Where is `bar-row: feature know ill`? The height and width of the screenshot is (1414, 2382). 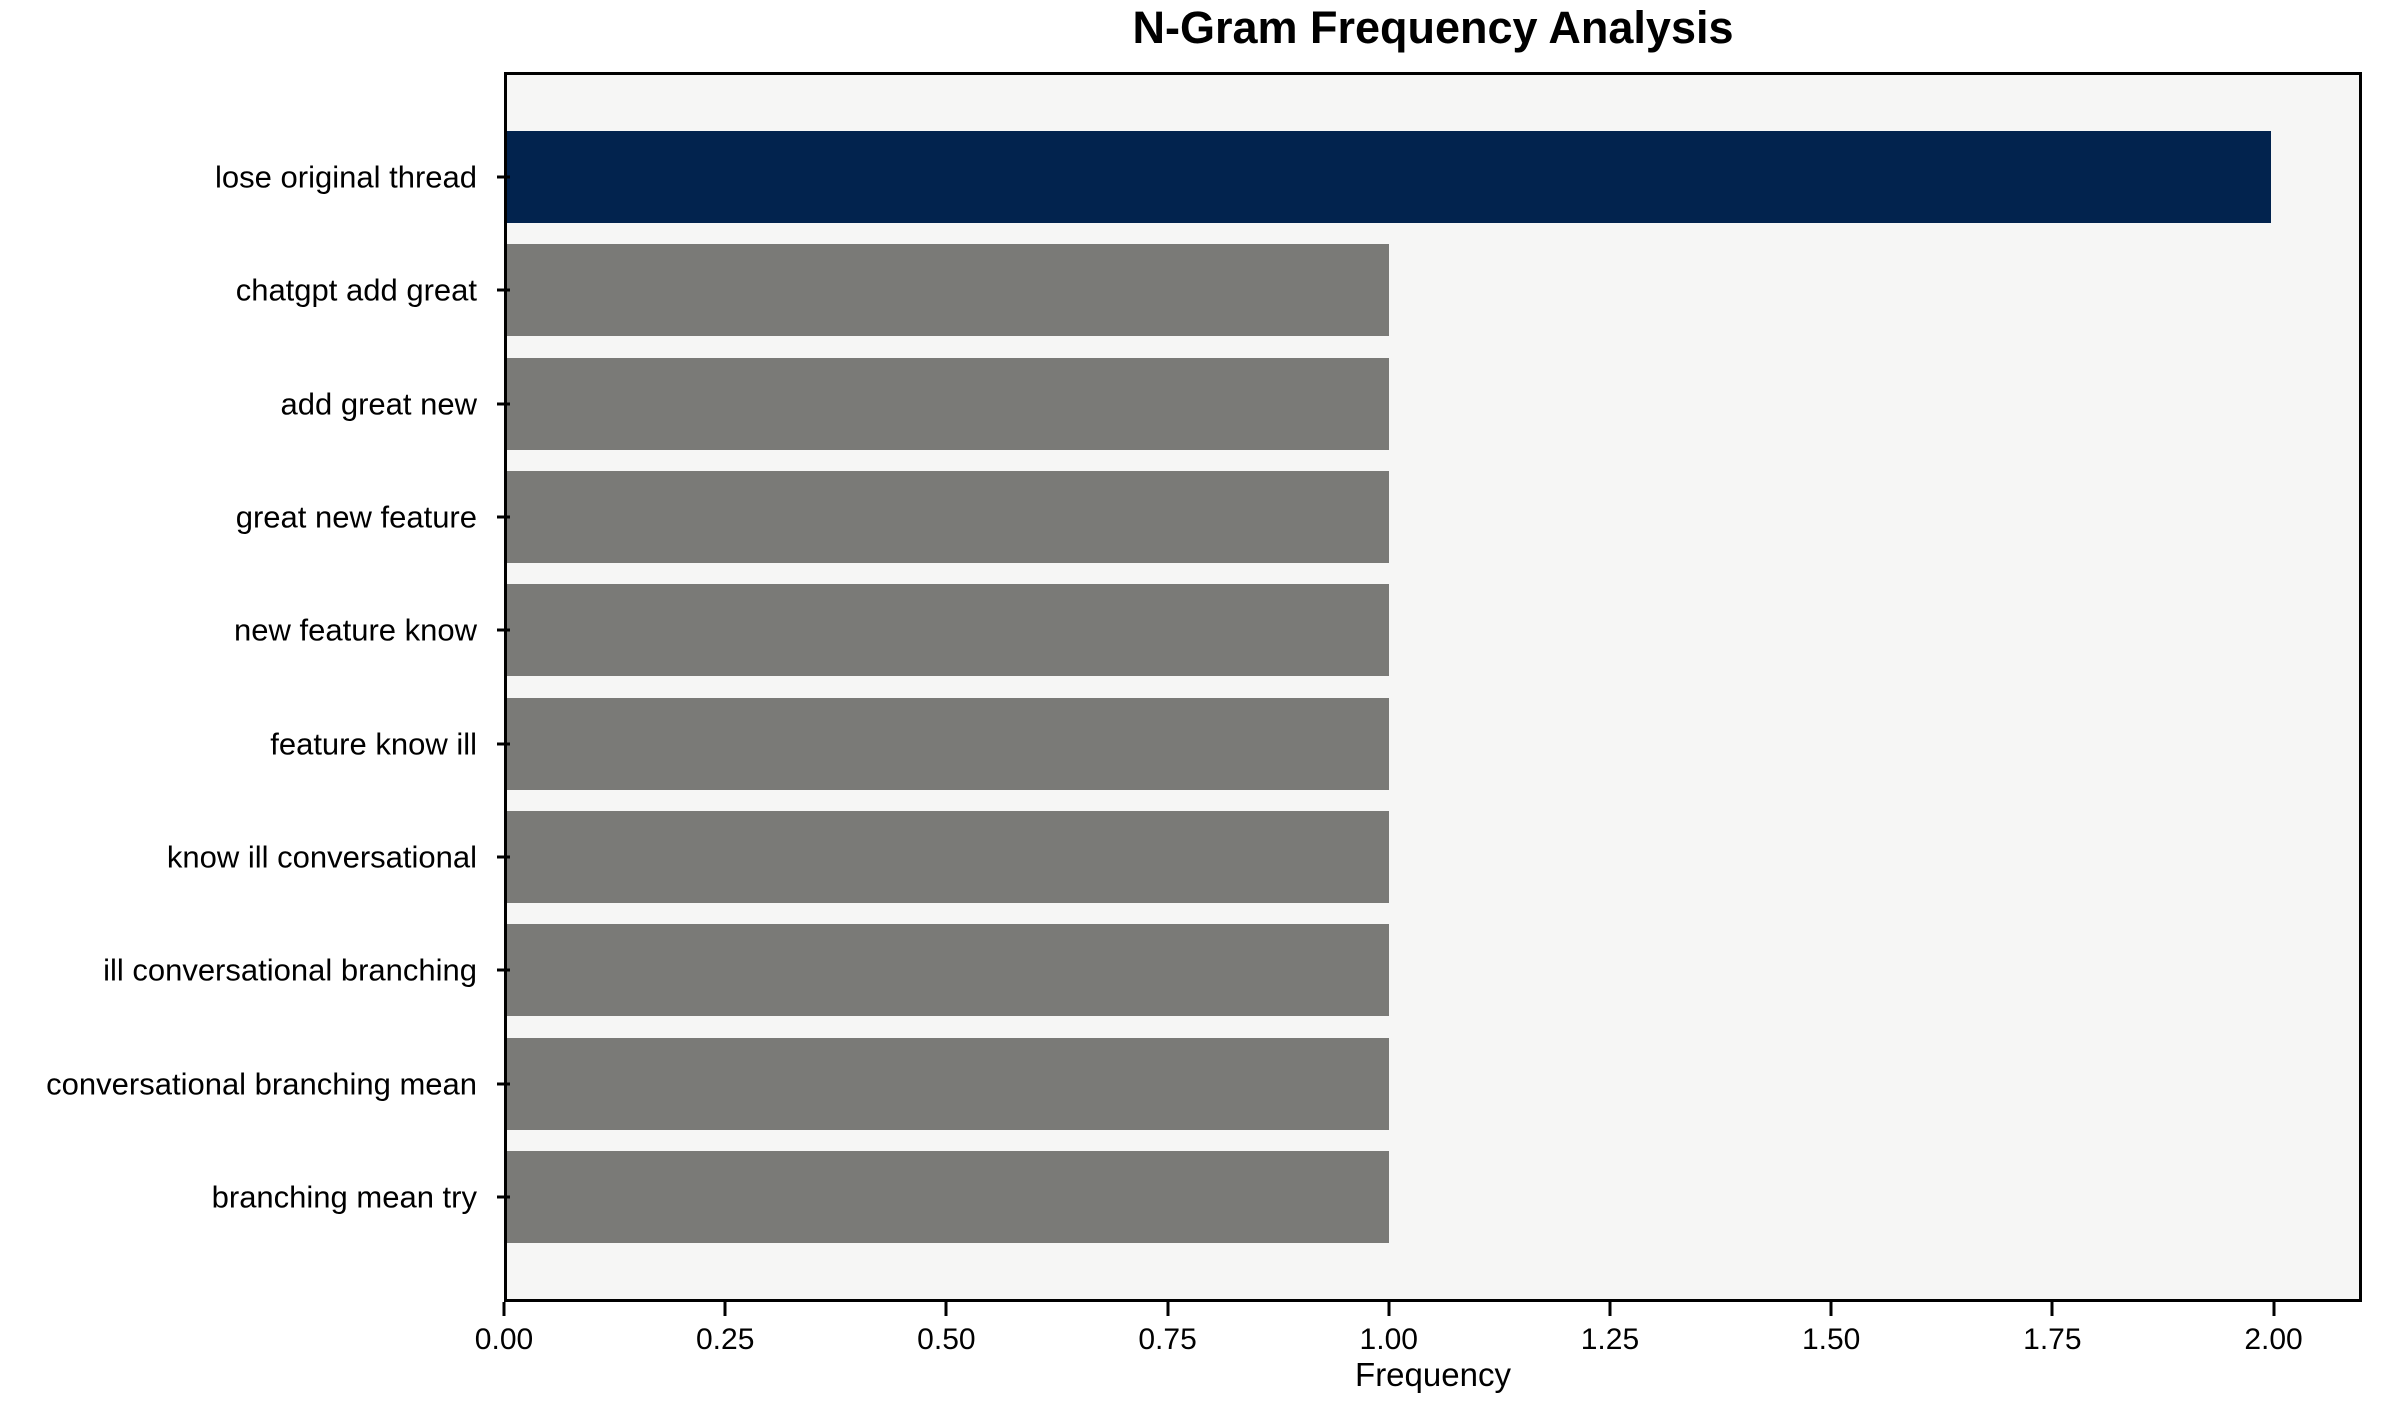 bar-row: feature know ill is located at coordinates (1314, 743).